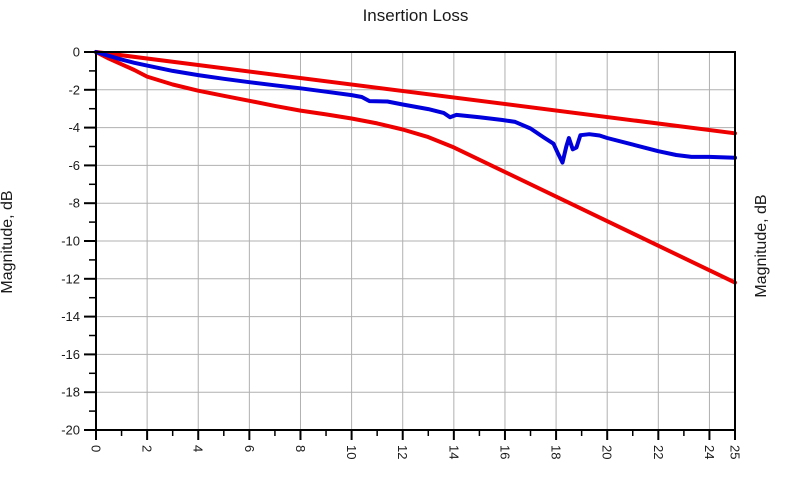  I want to click on chart-title: Insertion Loss, so click(415, 15).